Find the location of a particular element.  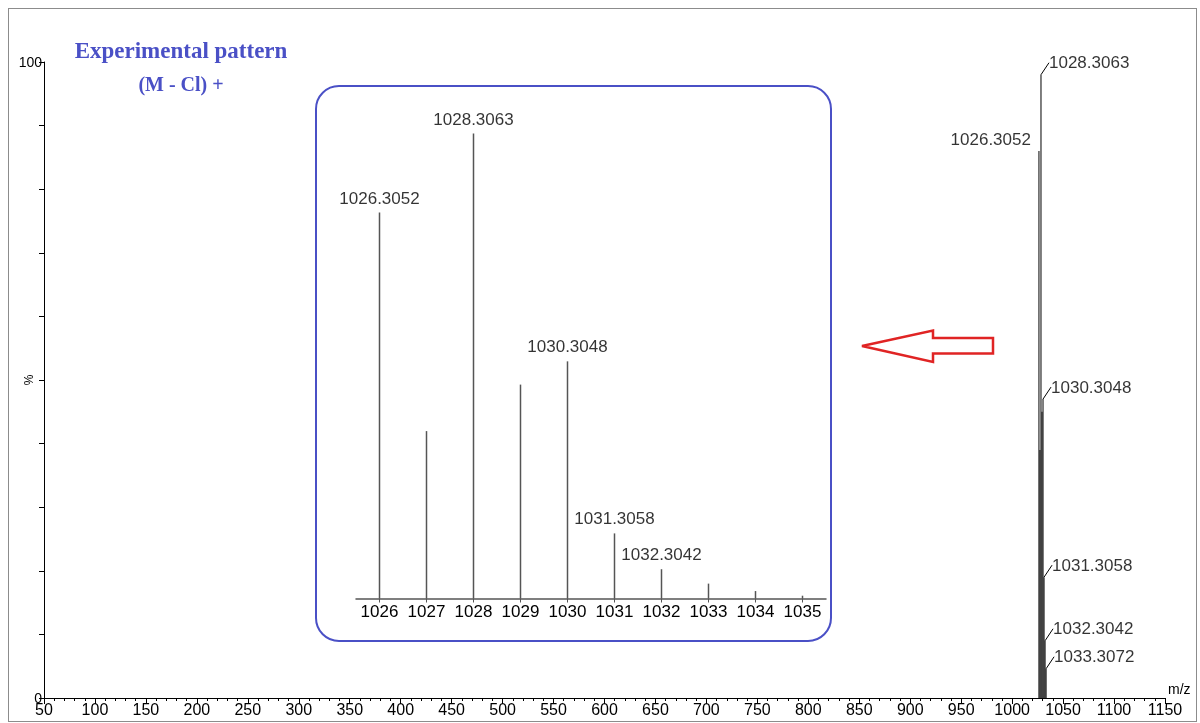

x-tick-label: 250 is located at coordinates (248, 709).